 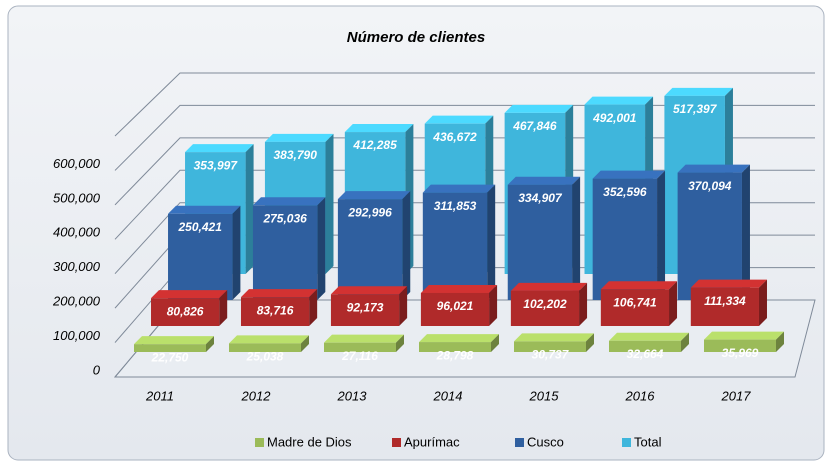 What do you see at coordinates (97, 369) in the screenshot?
I see `y-tick-label: 0` at bounding box center [97, 369].